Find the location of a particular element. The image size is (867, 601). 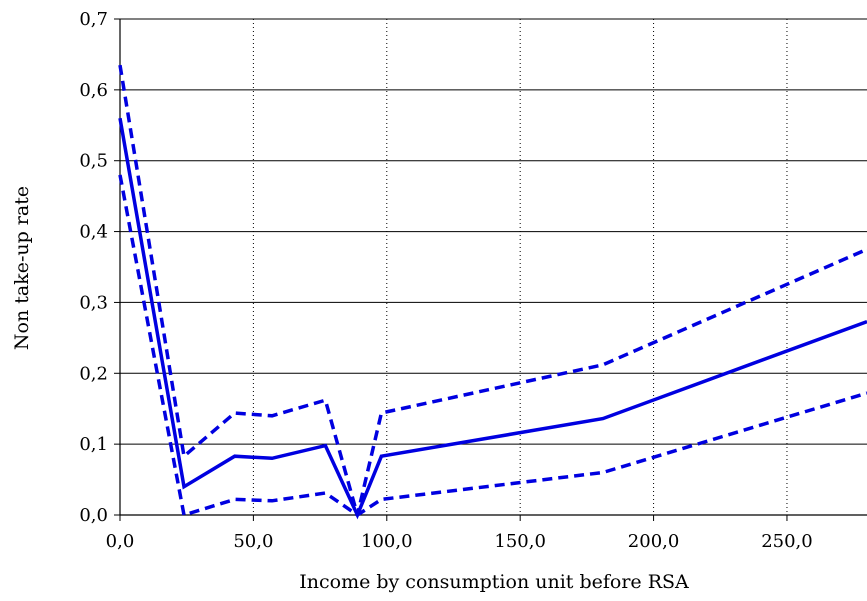

y-tick-label: 0,6 is located at coordinates (93, 90).